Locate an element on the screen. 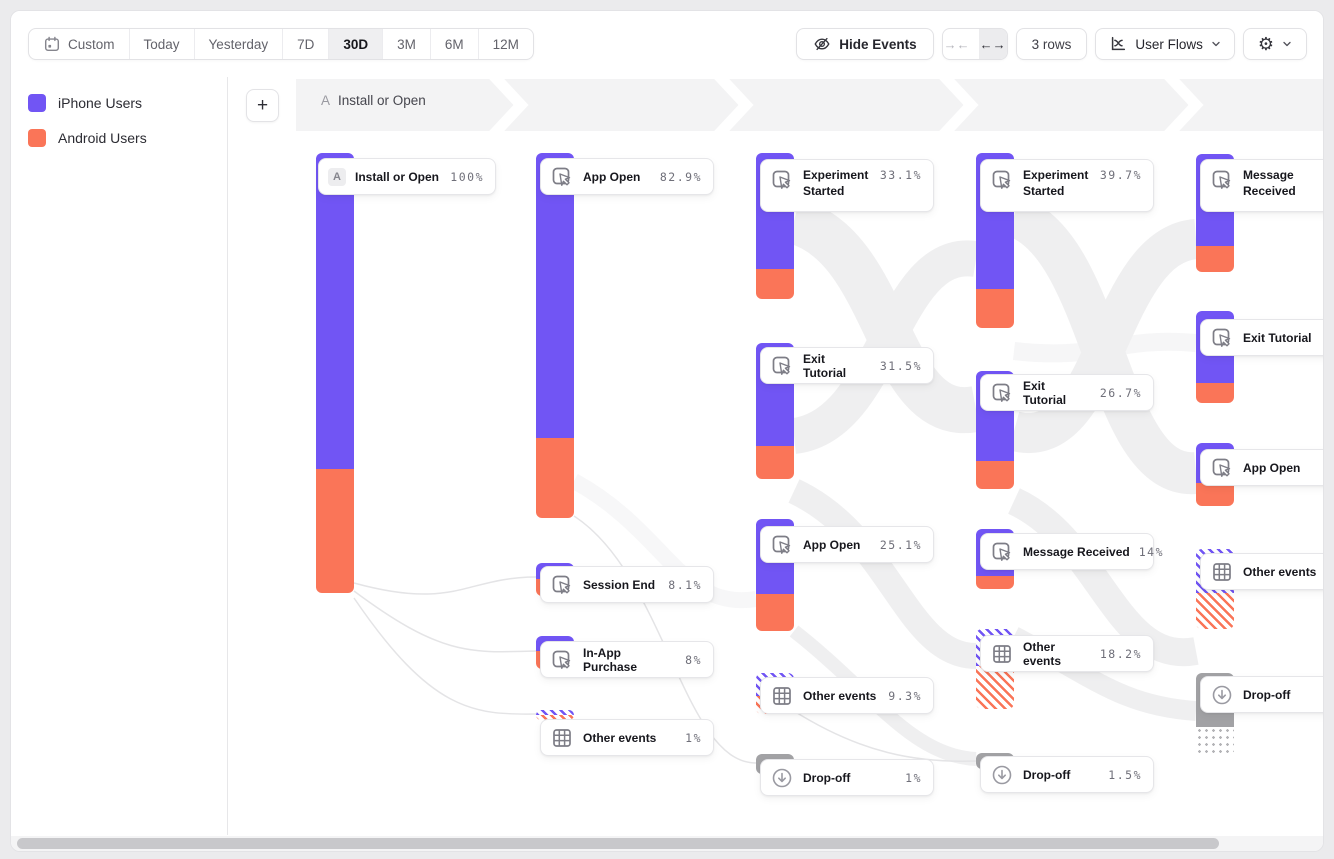  flow-node-card: Other events is located at coordinates (1261, 571).